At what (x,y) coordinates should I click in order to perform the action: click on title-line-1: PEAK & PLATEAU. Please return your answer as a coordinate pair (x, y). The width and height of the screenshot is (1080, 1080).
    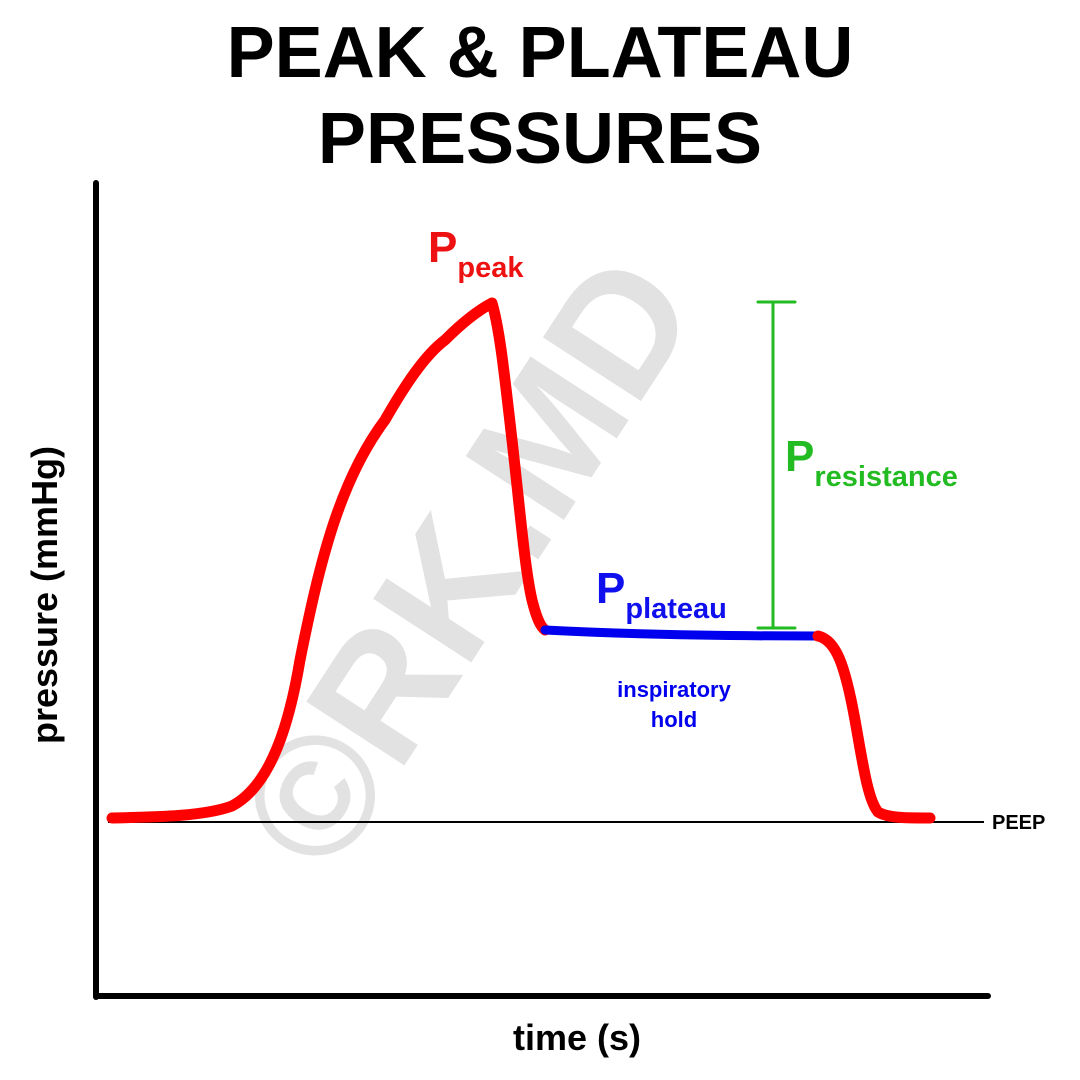
    Looking at the image, I should click on (540, 53).